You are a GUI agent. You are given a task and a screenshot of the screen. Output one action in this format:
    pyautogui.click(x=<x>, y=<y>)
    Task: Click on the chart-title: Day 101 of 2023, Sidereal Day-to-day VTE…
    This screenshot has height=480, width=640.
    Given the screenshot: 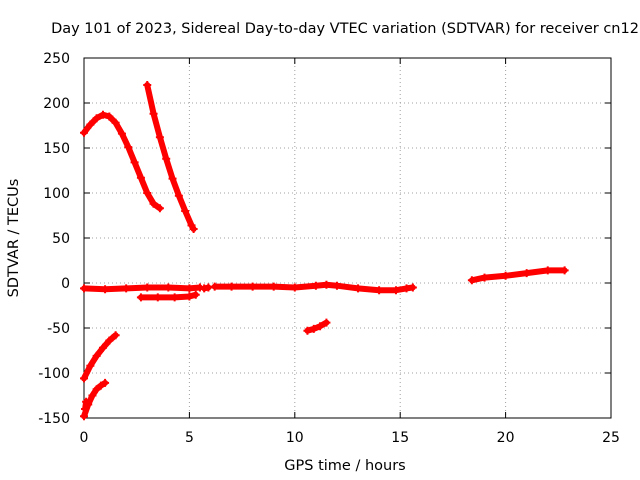 What is the action you would take?
    pyautogui.click(x=345, y=29)
    